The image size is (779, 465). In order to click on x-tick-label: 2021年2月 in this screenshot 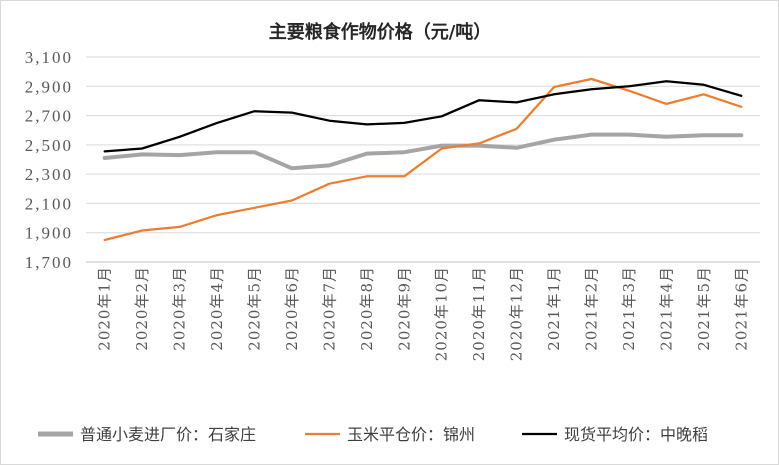, I will do `click(592, 308)`.